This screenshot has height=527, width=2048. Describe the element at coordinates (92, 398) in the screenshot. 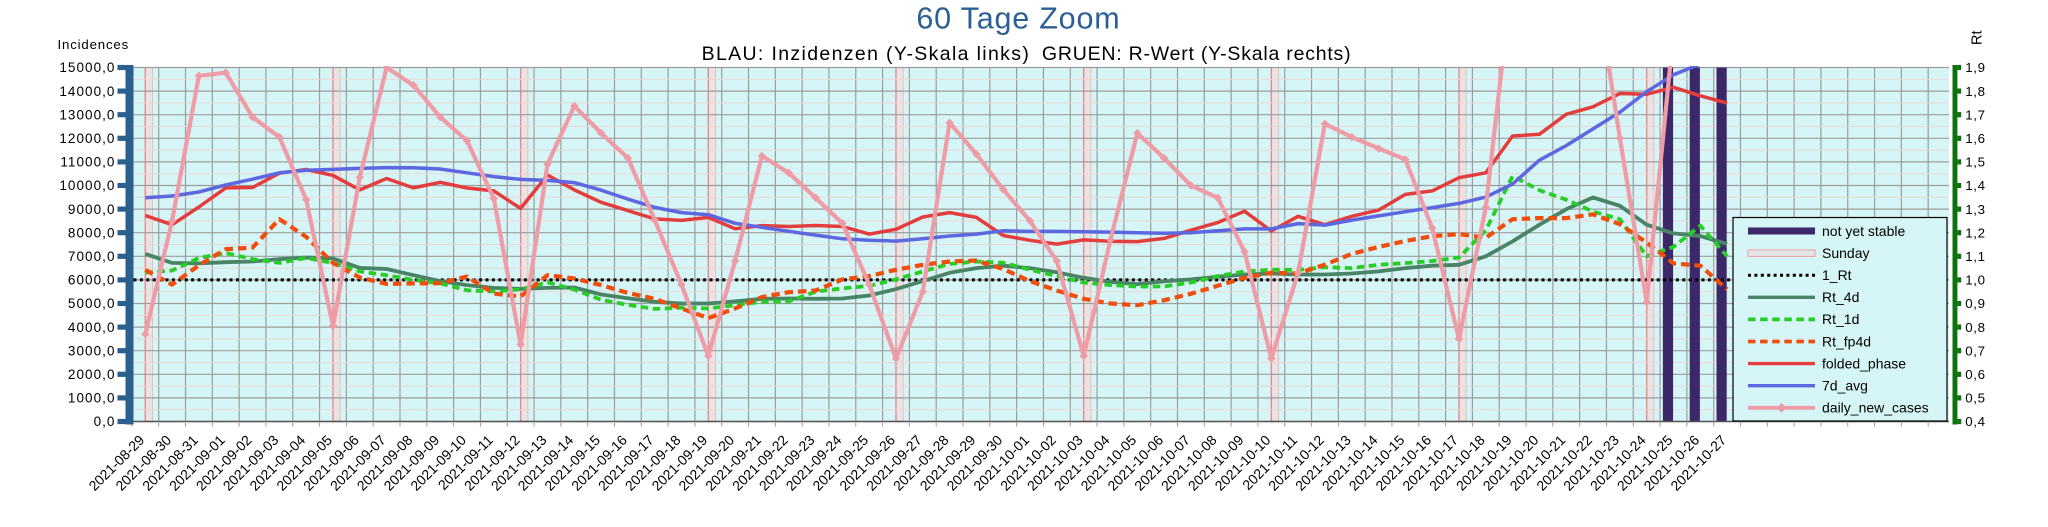

I see `svg-text: 1000,0` at that location.